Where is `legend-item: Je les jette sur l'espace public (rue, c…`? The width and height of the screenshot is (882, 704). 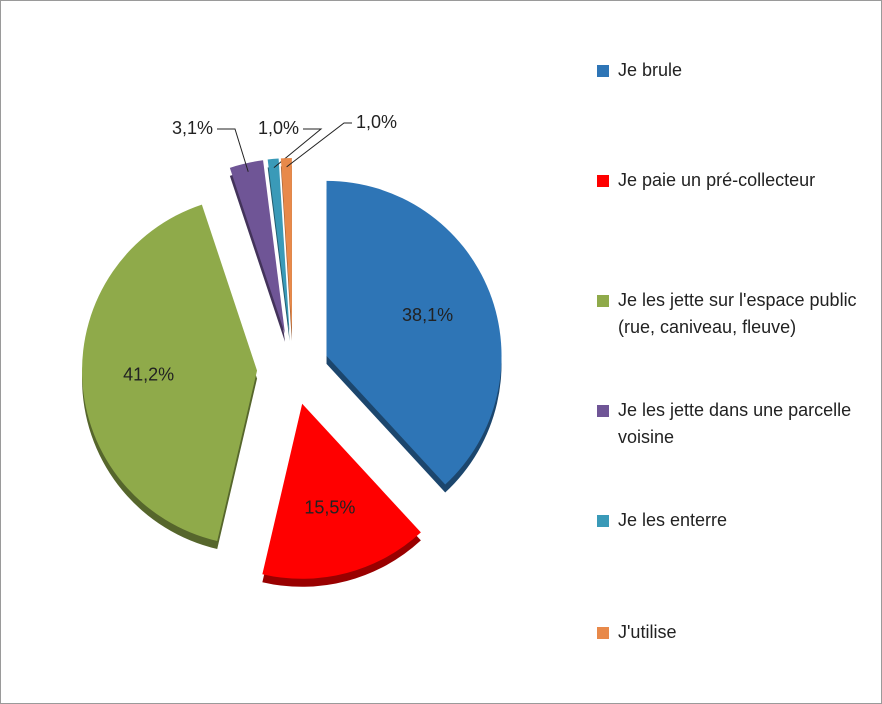
legend-item: Je les jette sur l'espace public (rue, c… is located at coordinates (732, 314).